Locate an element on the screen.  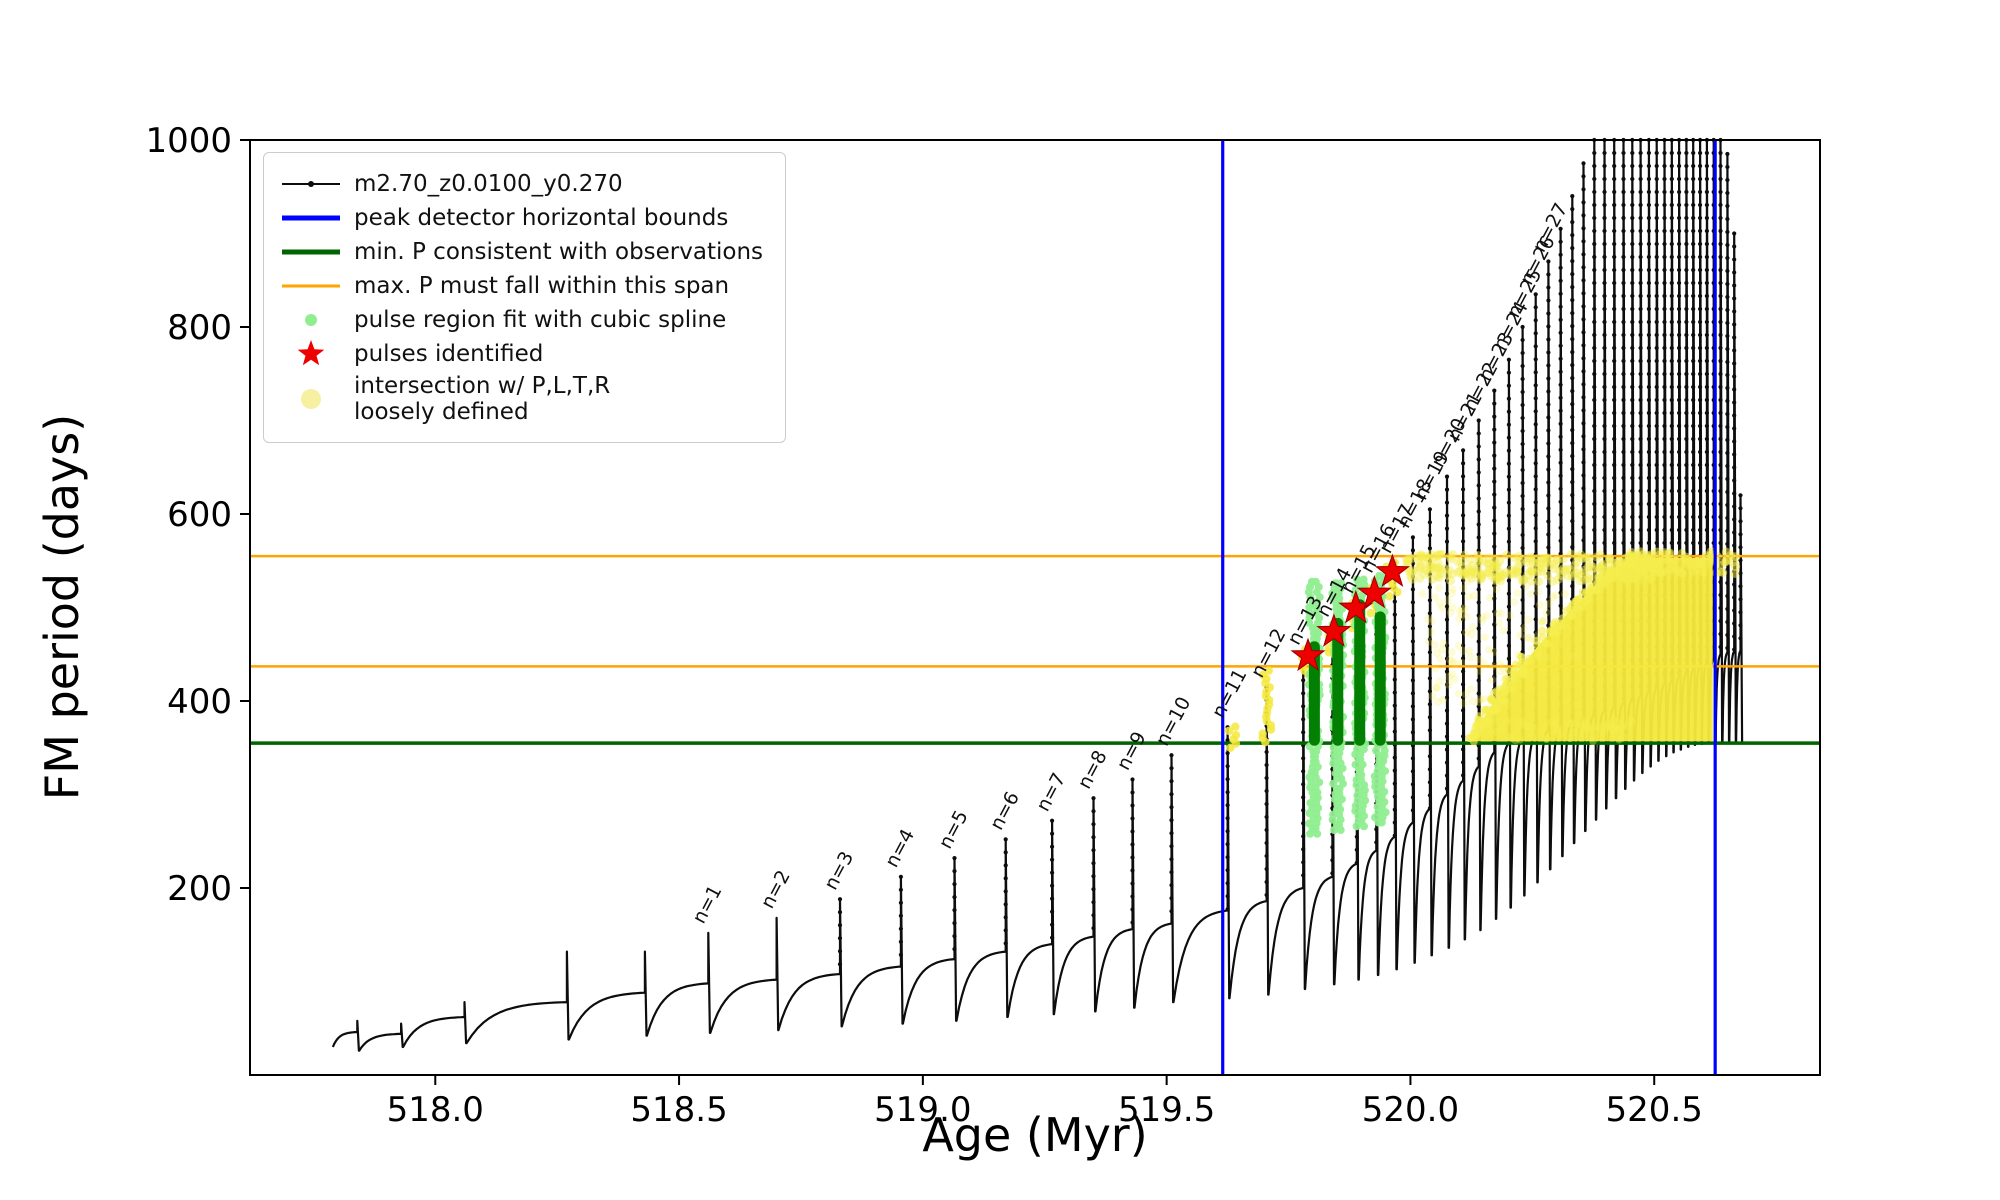
blue-line-marker-icon is located at coordinates (311, 218).